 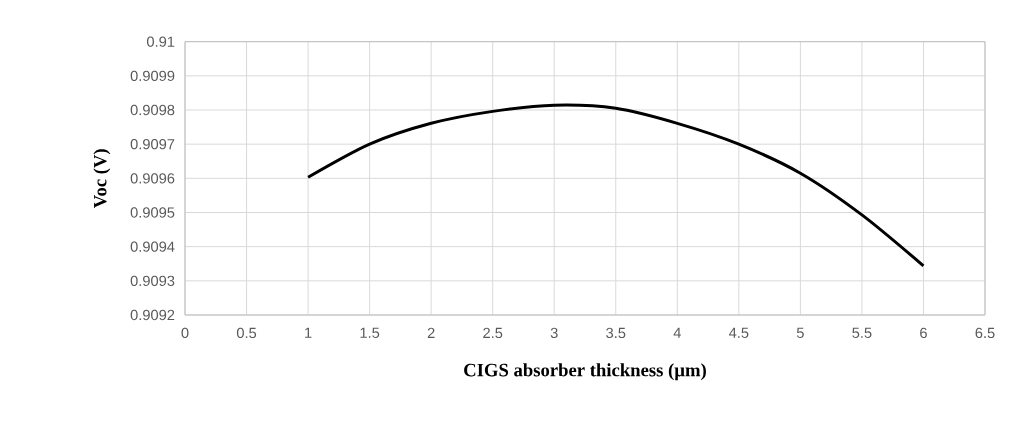 What do you see at coordinates (152, 246) in the screenshot?
I see `y-tick-label: 0.9094` at bounding box center [152, 246].